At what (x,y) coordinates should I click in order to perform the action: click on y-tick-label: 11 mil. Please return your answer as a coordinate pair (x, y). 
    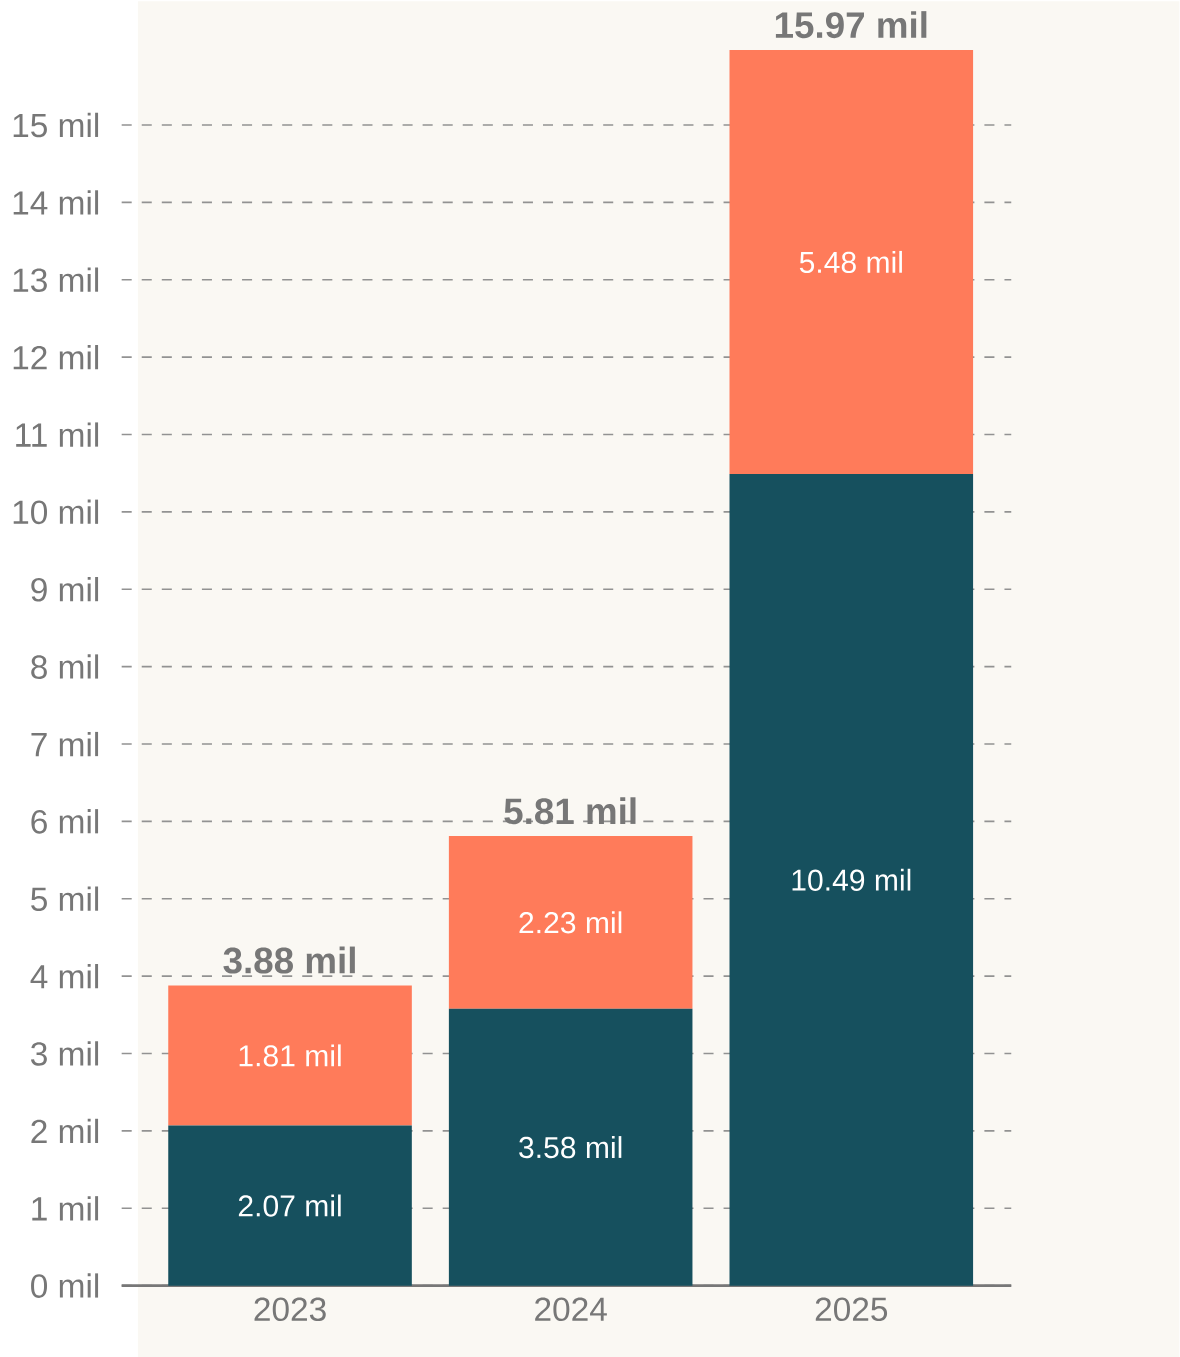
    Looking at the image, I should click on (57, 434).